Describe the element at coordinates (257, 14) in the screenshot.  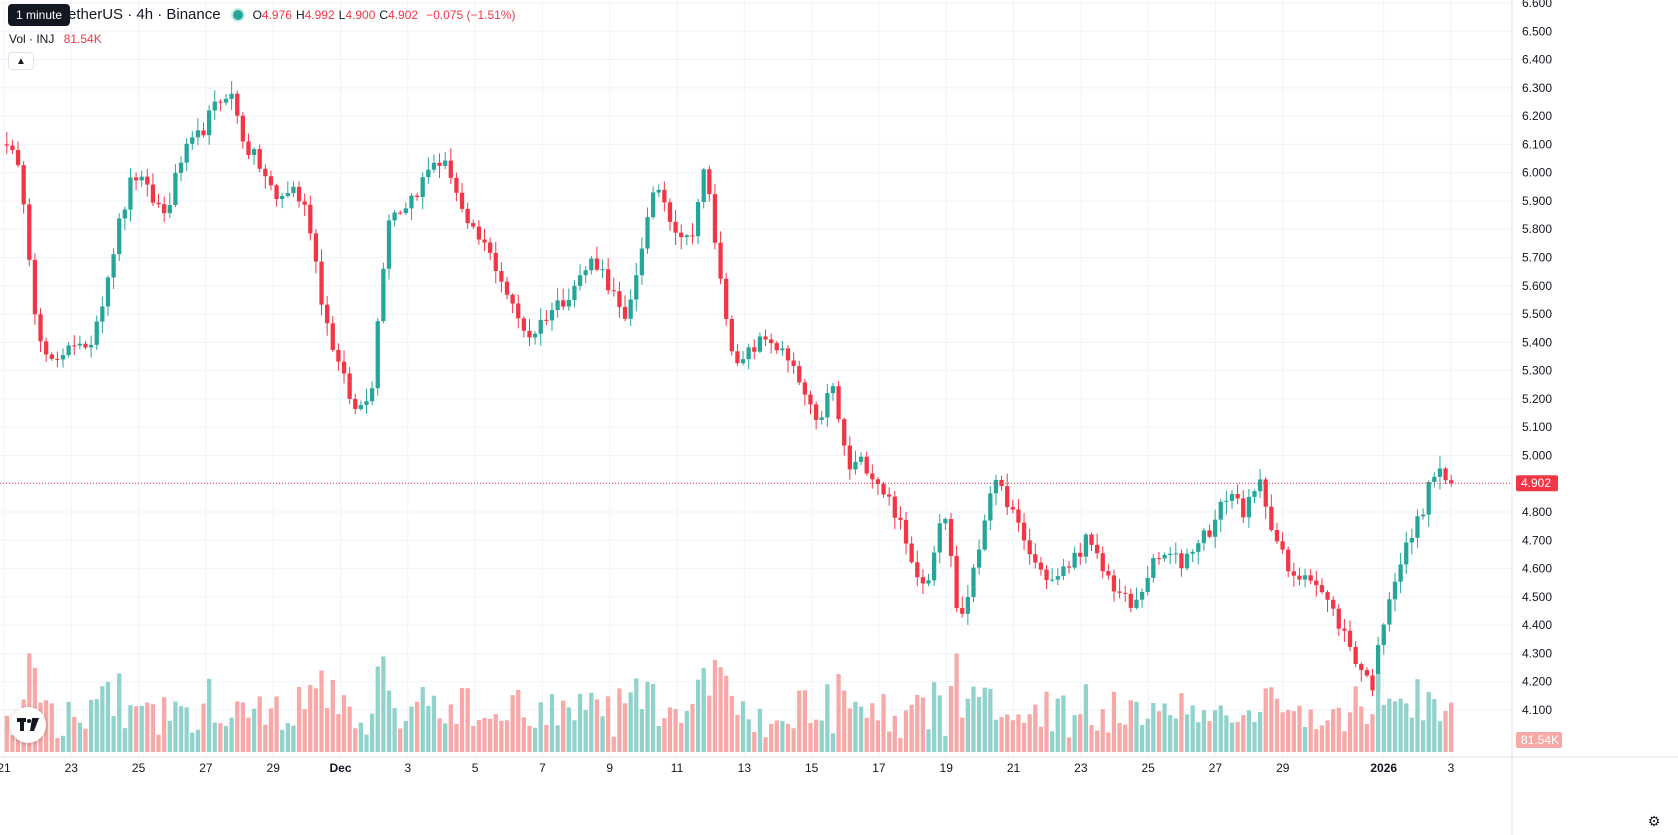
I see `open-label: O` at that location.